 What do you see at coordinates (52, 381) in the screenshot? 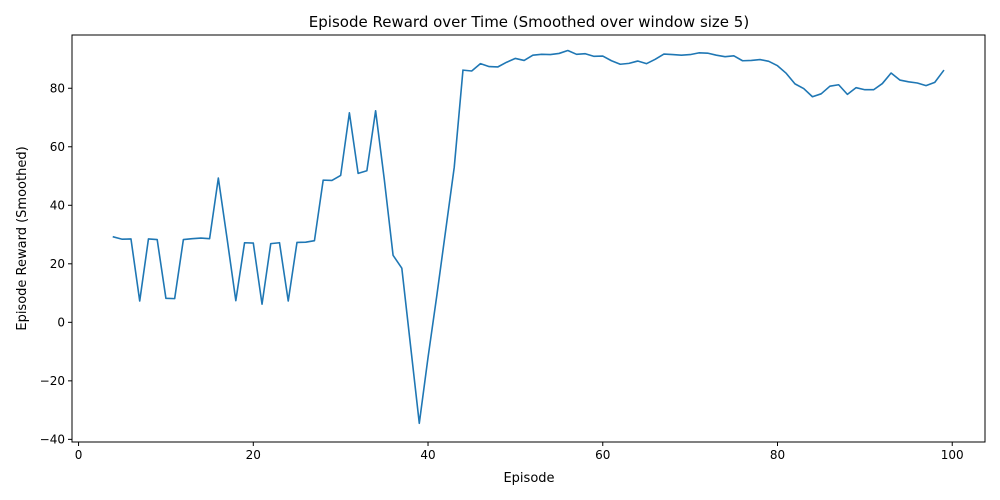
I see `y-tick-label: −20` at bounding box center [52, 381].